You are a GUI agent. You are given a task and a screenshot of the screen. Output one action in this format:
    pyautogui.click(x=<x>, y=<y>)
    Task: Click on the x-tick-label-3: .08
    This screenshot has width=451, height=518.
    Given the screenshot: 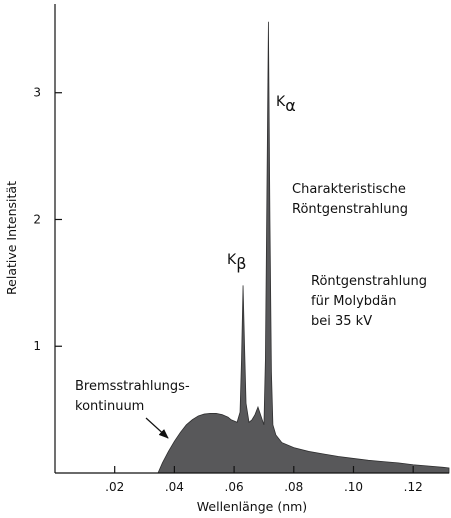 What is the action you would take?
    pyautogui.click(x=293, y=487)
    